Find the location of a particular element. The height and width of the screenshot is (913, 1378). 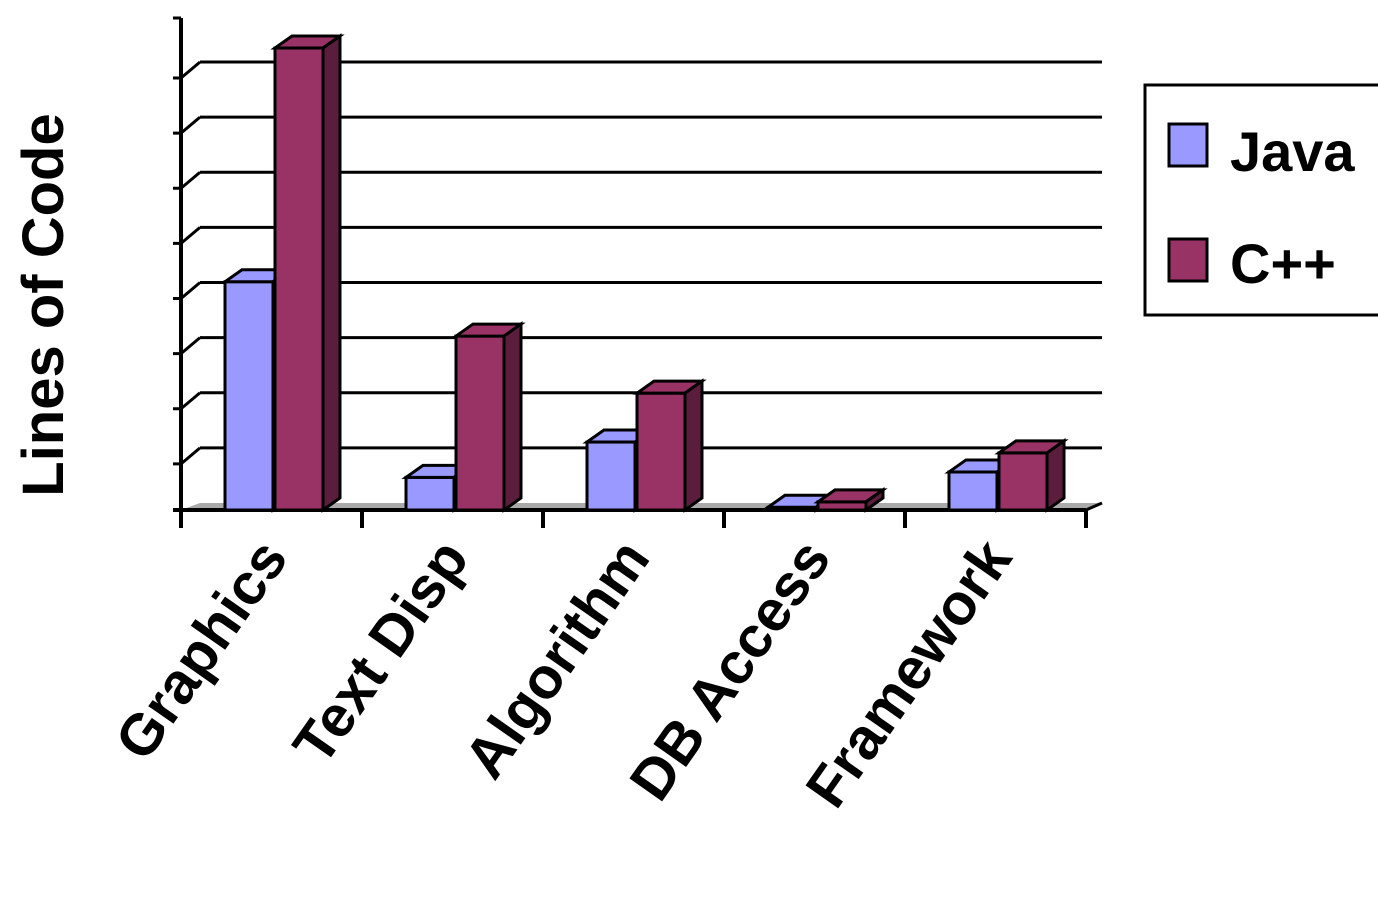

legend-swatch-java is located at coordinates (1188, 145).